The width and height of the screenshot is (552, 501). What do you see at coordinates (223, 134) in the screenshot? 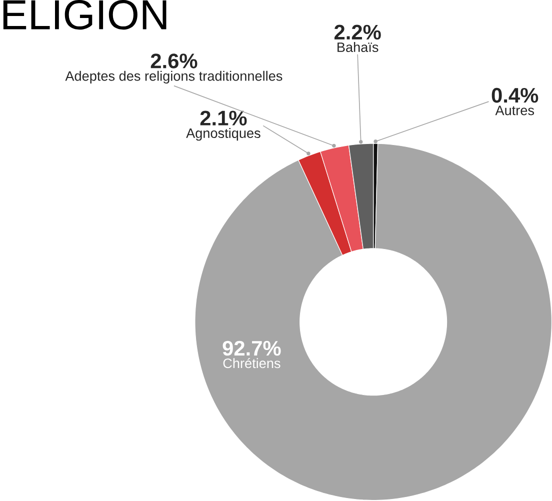
I see `slice-label: Agnostiques` at bounding box center [223, 134].